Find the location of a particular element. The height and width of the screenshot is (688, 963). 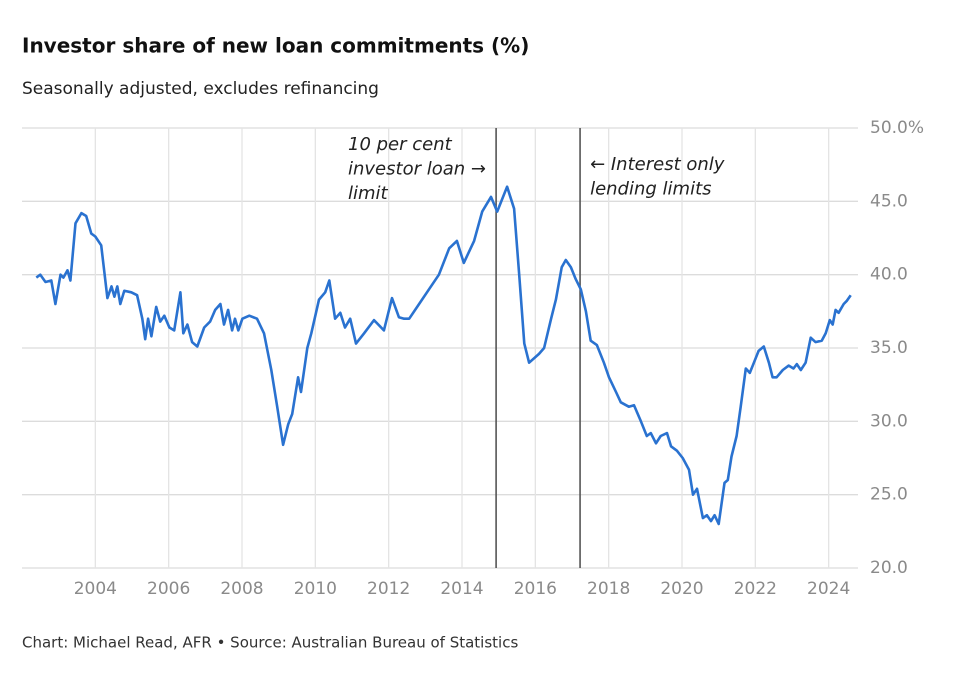

x-tick-label: 2012 is located at coordinates (388, 589).